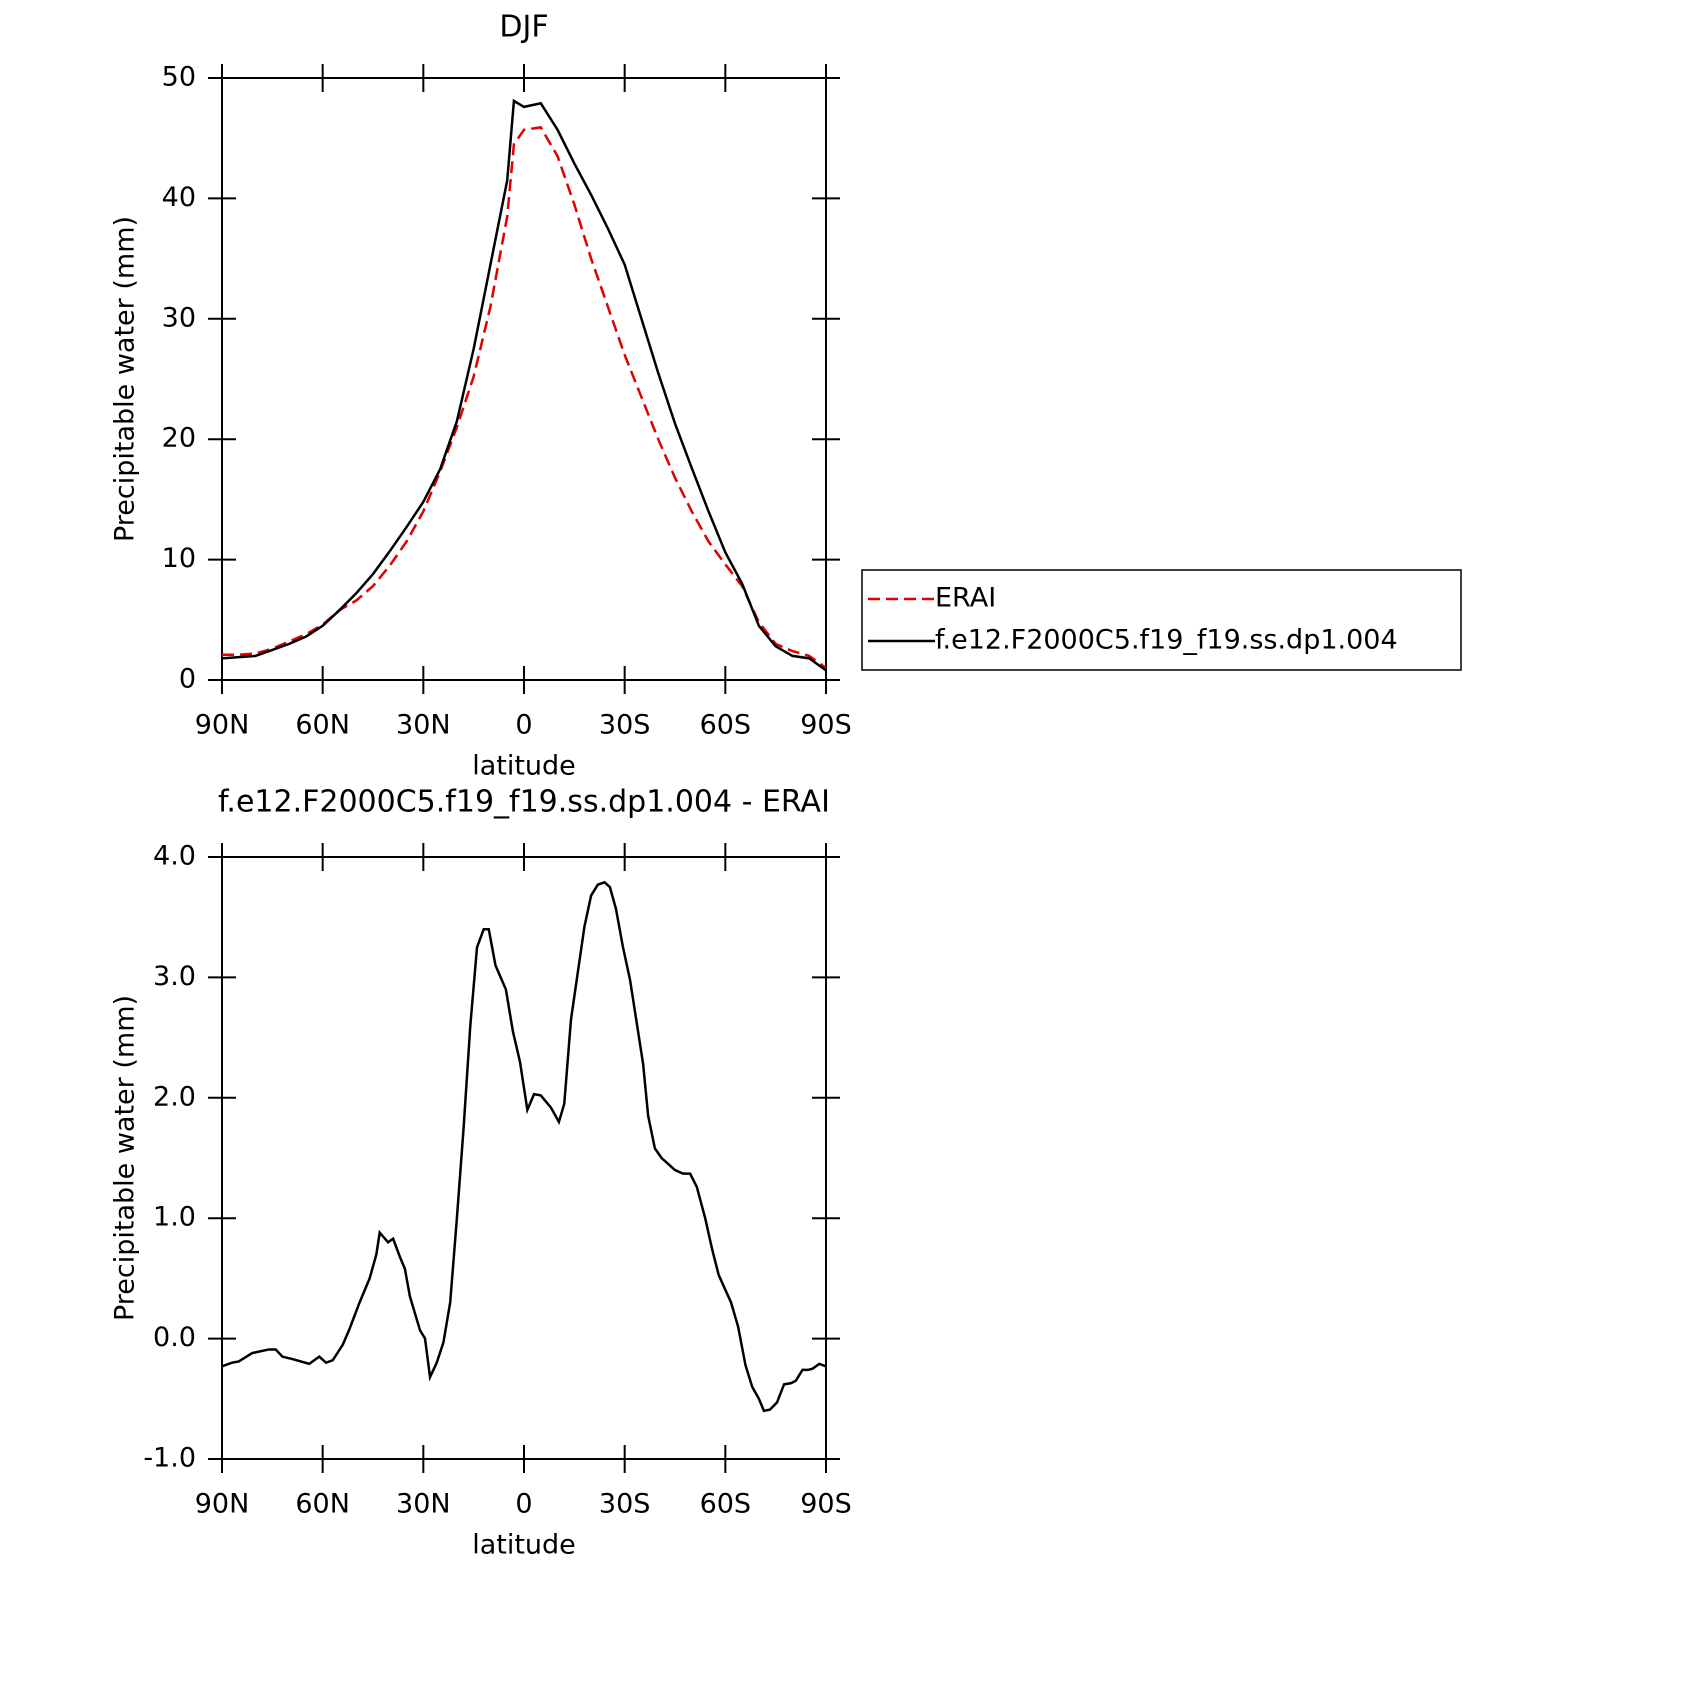  What do you see at coordinates (1166, 640) in the screenshot?
I see `legend-label: f.e12.F2000C5.f19_f19.ss.dp1.004` at bounding box center [1166, 640].